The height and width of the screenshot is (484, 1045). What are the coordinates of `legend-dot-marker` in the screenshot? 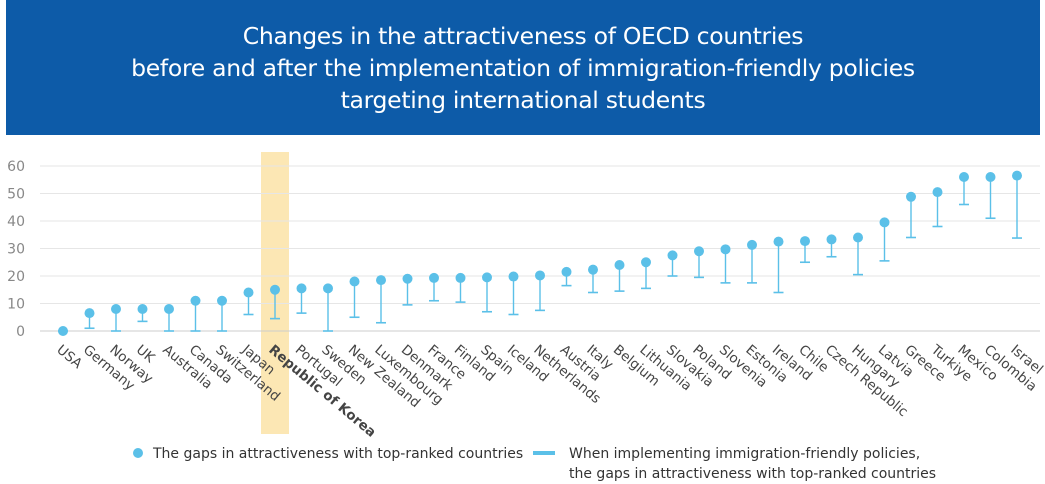 It's located at (138, 453).